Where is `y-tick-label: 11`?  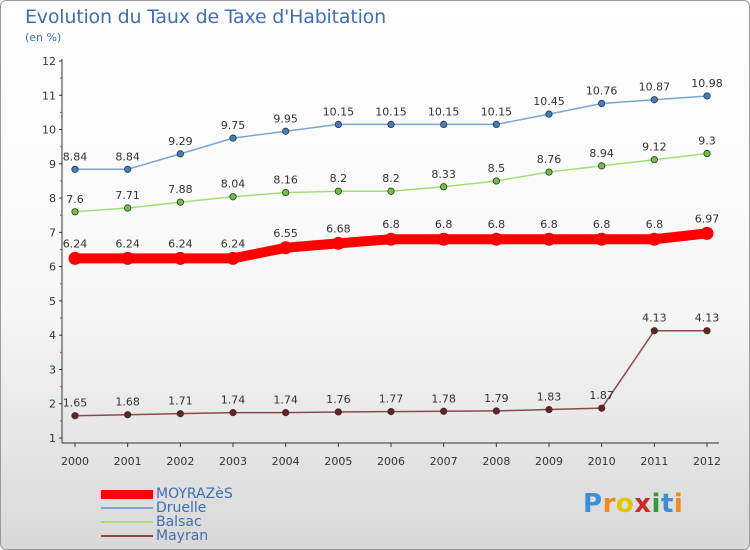
y-tick-label: 11 is located at coordinates (49, 95).